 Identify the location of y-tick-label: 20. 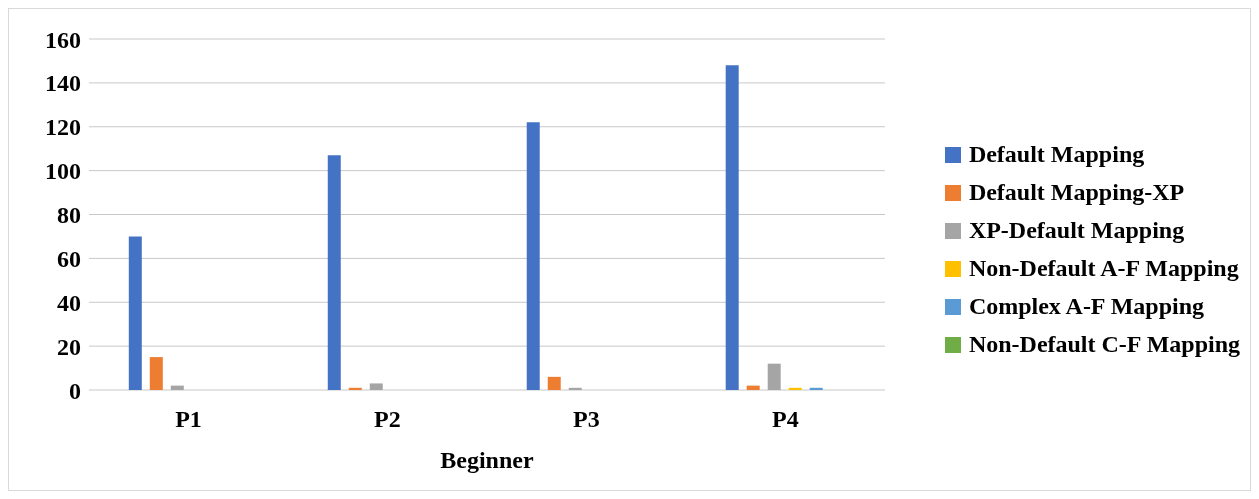
(69, 346).